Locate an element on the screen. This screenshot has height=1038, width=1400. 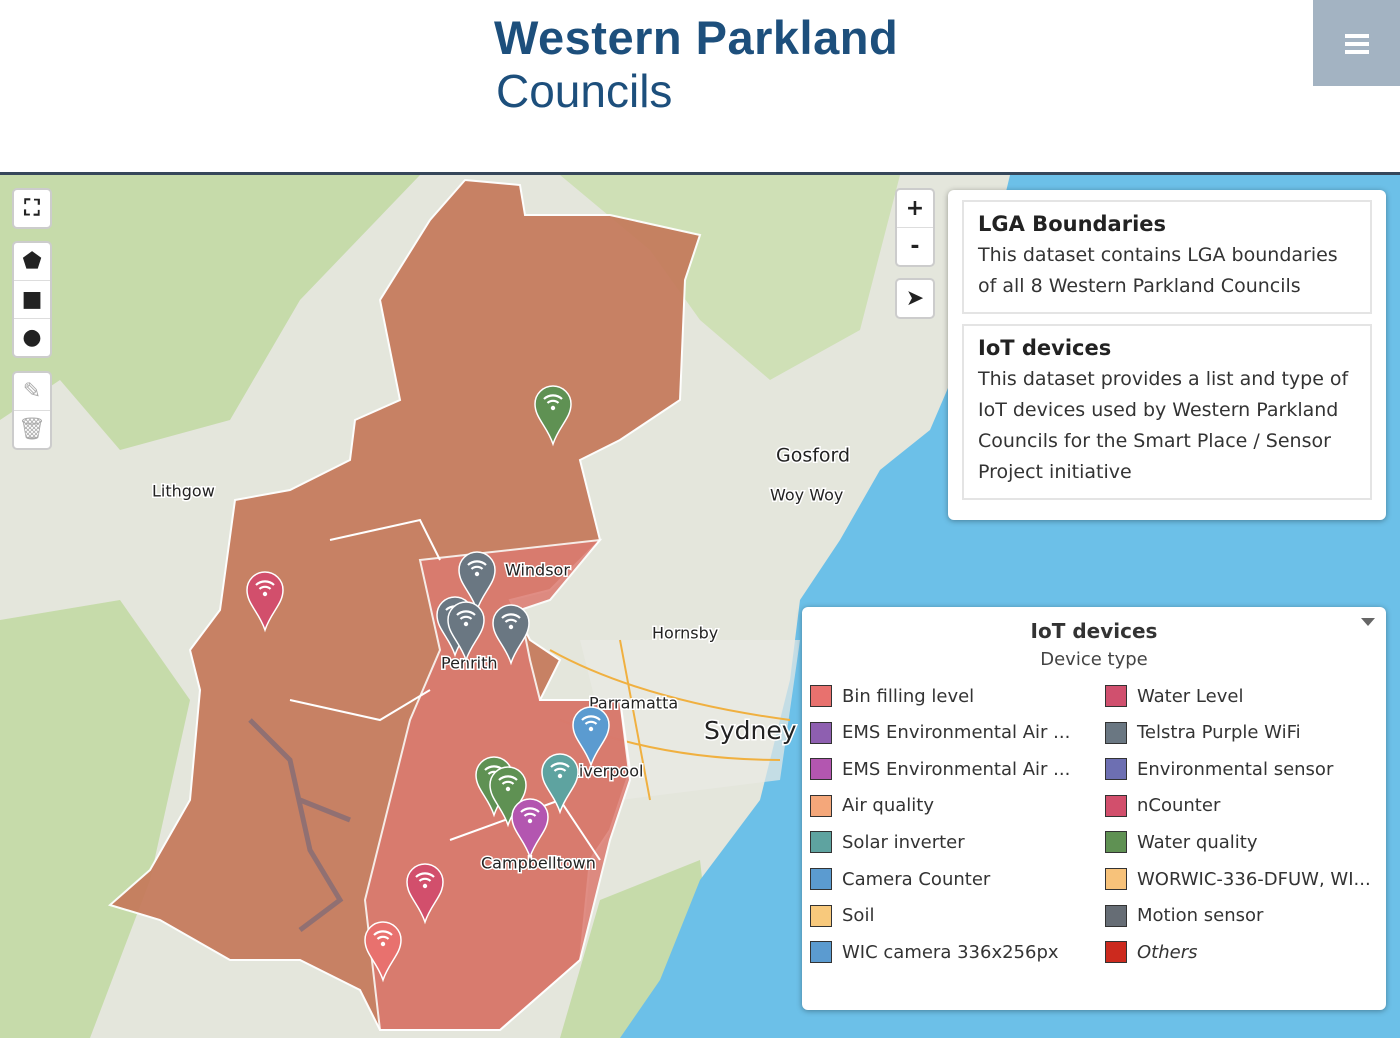
legend-label: Water quality is located at coordinates (1197, 842).